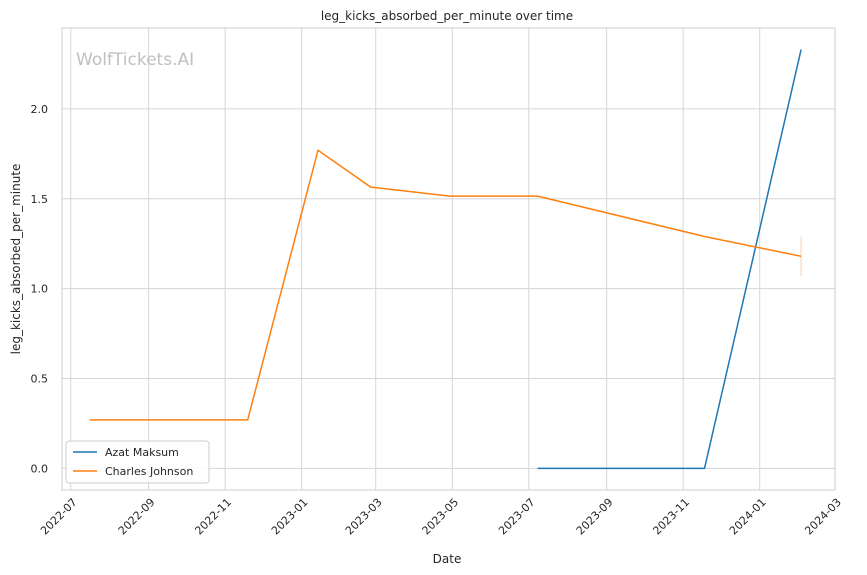 The height and width of the screenshot is (575, 867). I want to click on y-tick-label: 2.0, so click(40, 109).